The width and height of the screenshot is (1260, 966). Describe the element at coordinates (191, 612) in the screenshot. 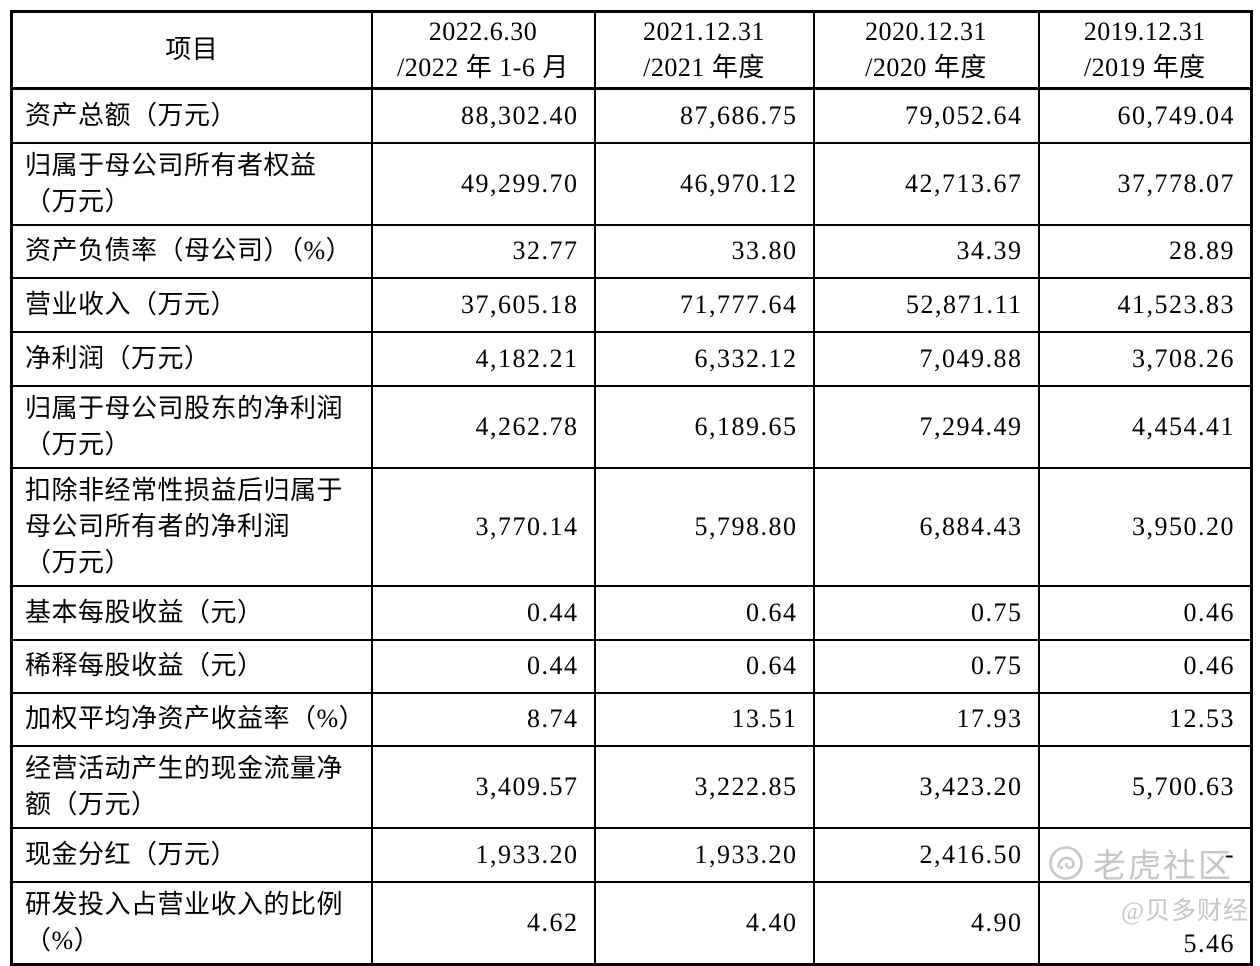

I see `row-label: 基本每股收益（元）` at that location.